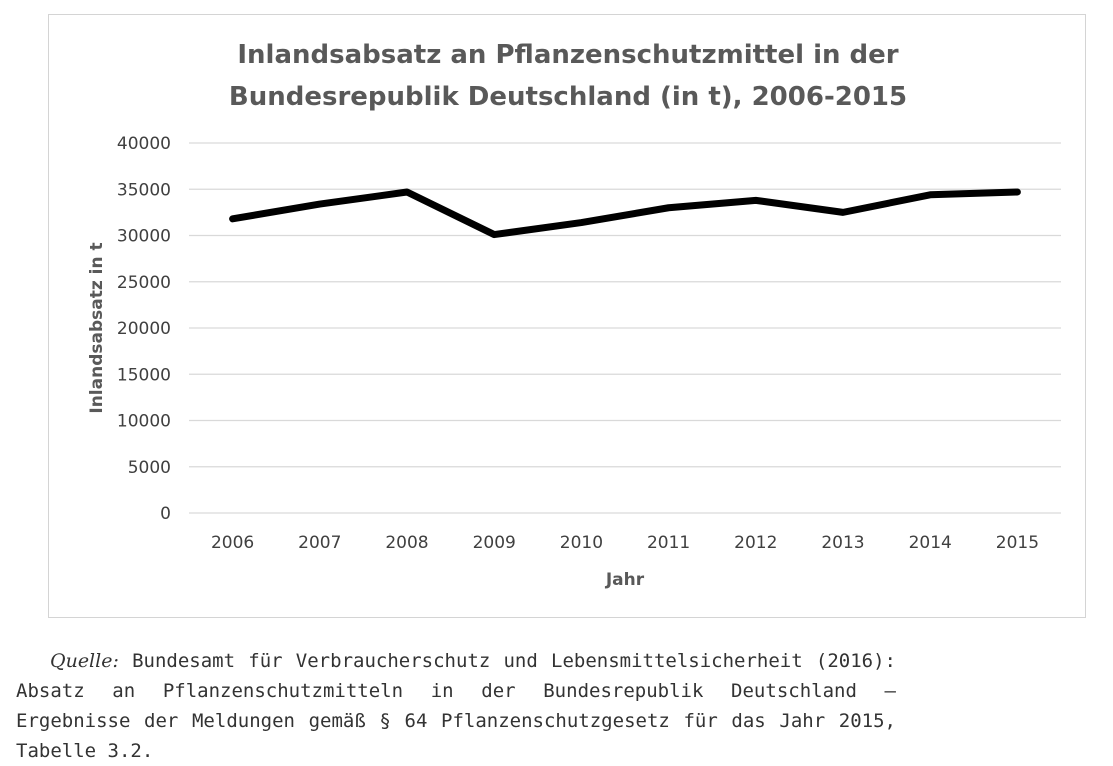  What do you see at coordinates (165, 514) in the screenshot?
I see `y-tick-label: 0` at bounding box center [165, 514].